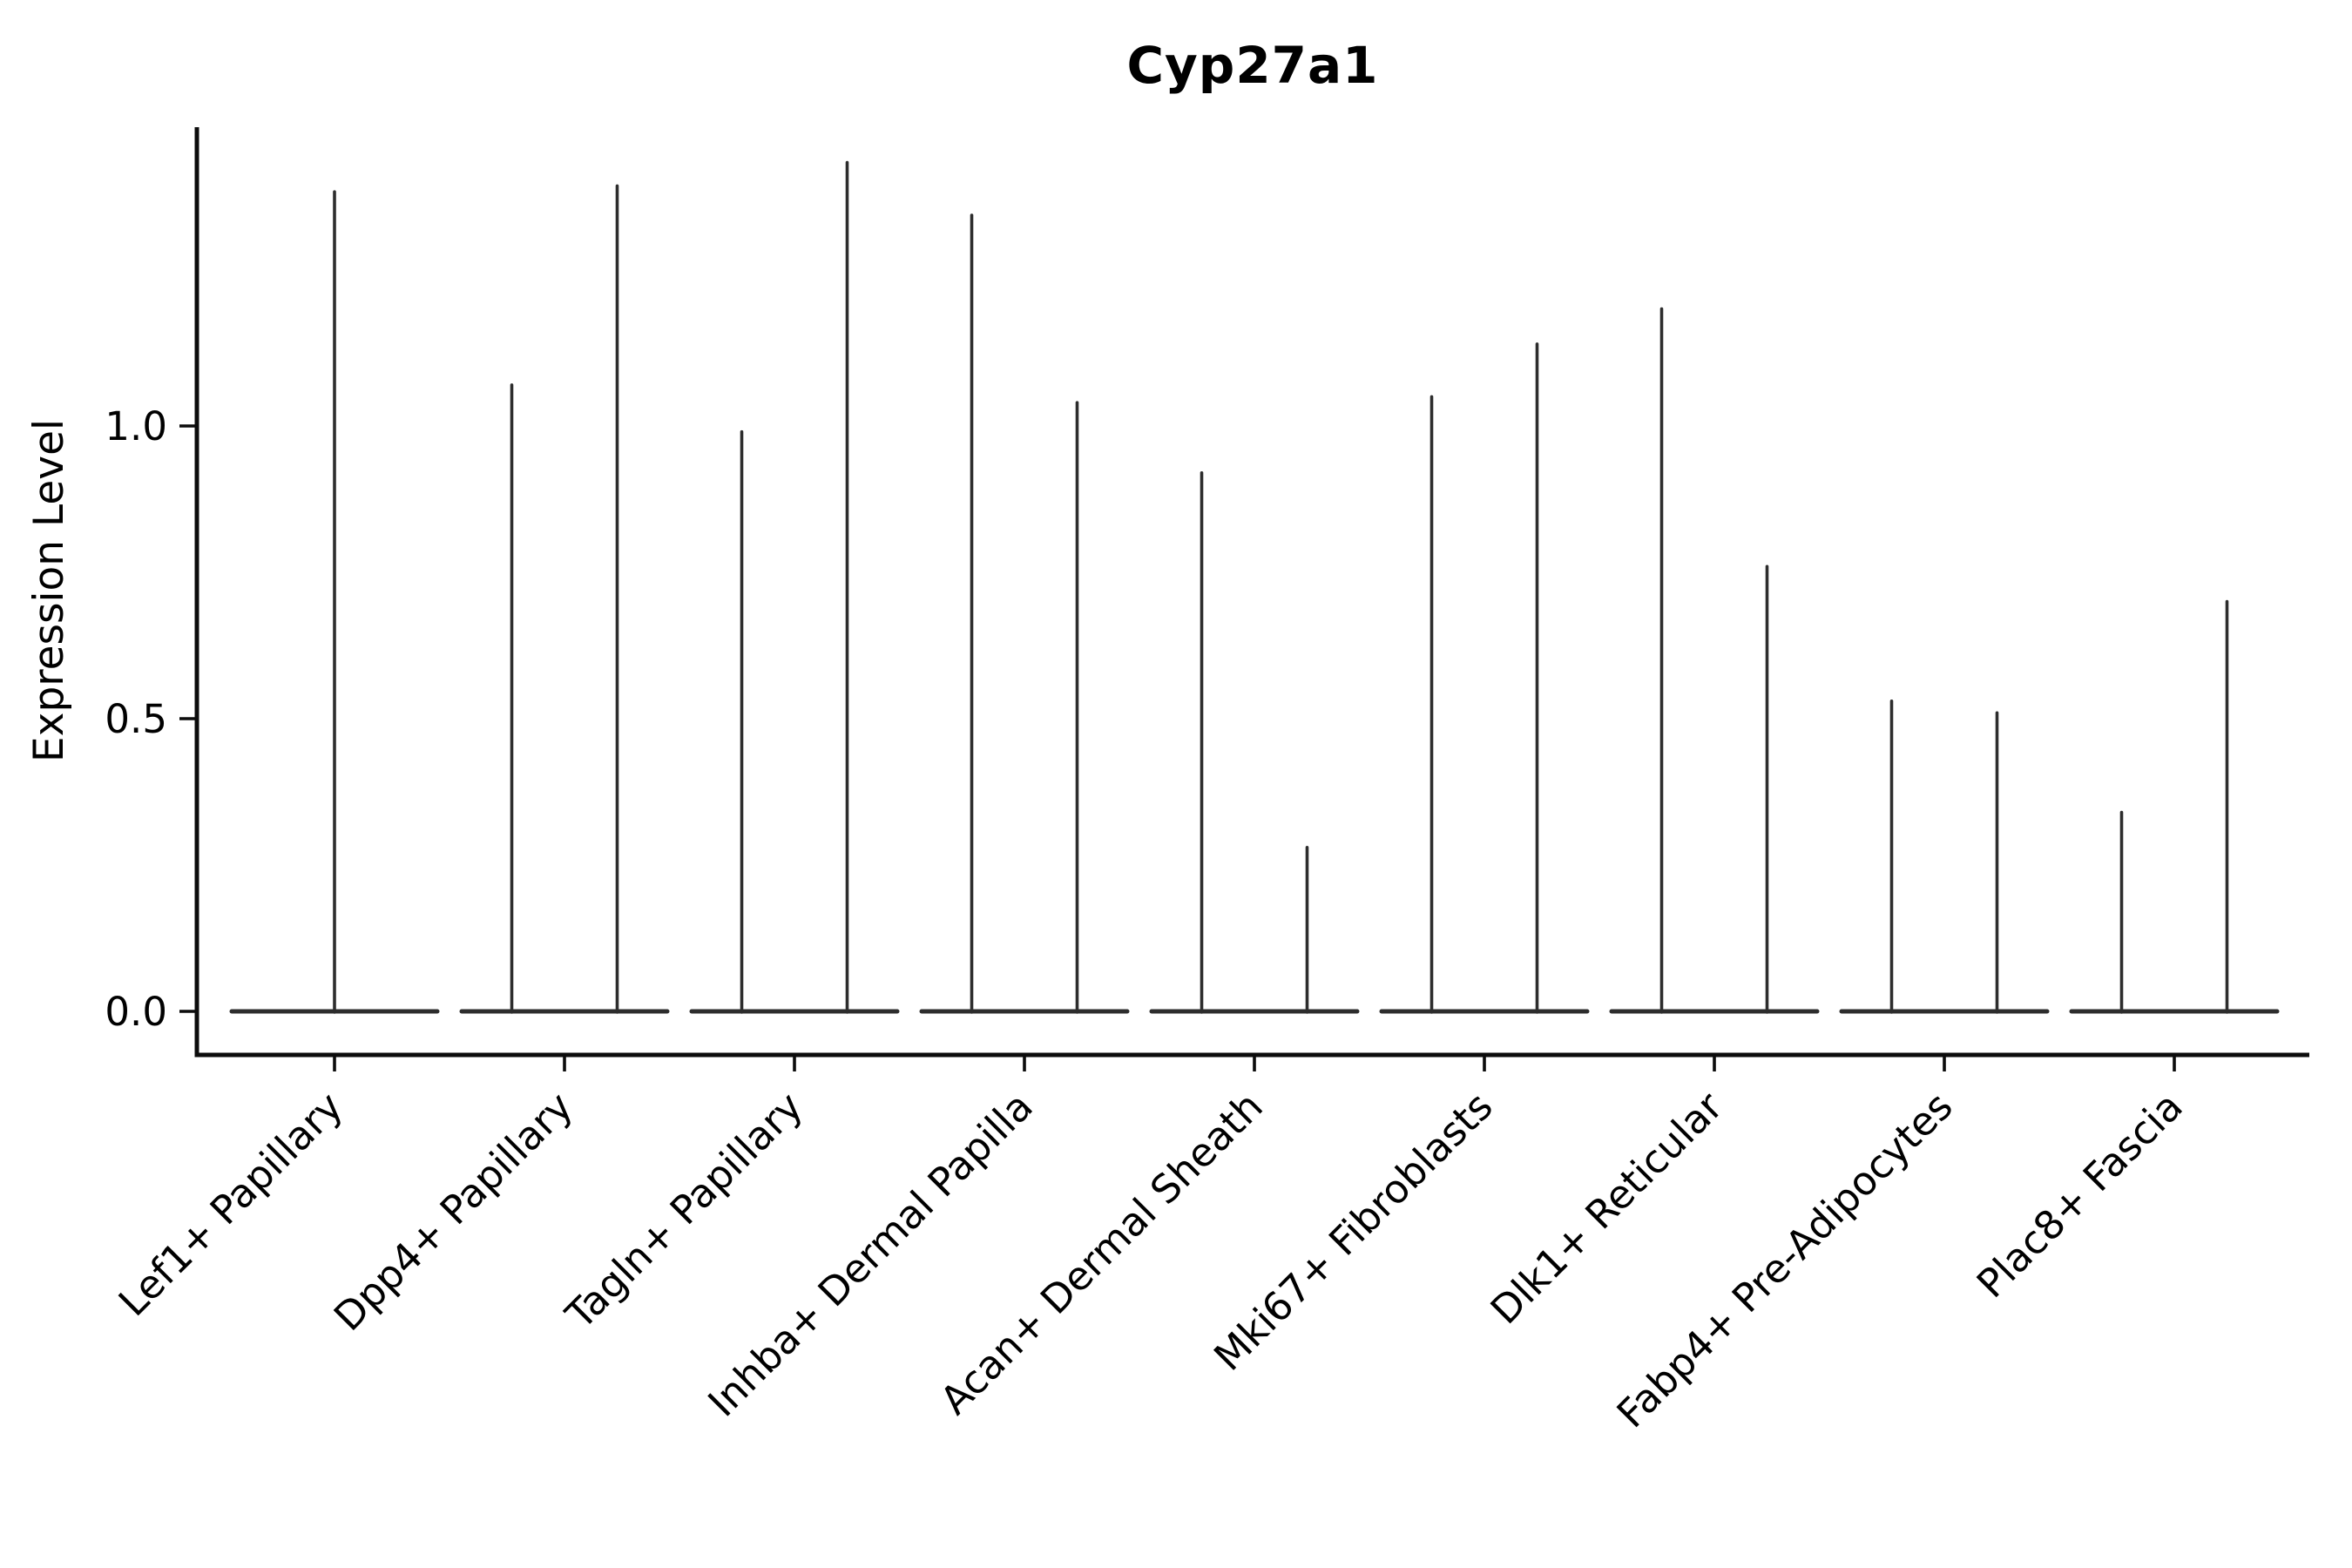 This screenshot has height=1568, width=2352. Describe the element at coordinates (49, 590) in the screenshot. I see `y-axis-label: Expression Level` at that location.